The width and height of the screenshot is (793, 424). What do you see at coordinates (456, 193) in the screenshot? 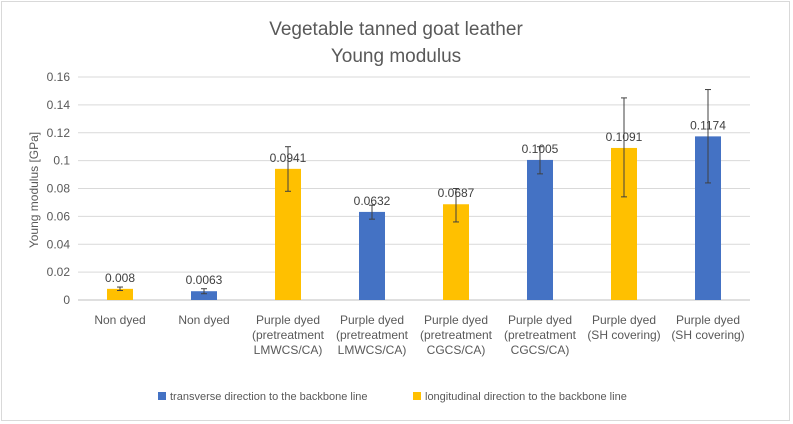
I see `data-label: 0.0687` at bounding box center [456, 193].